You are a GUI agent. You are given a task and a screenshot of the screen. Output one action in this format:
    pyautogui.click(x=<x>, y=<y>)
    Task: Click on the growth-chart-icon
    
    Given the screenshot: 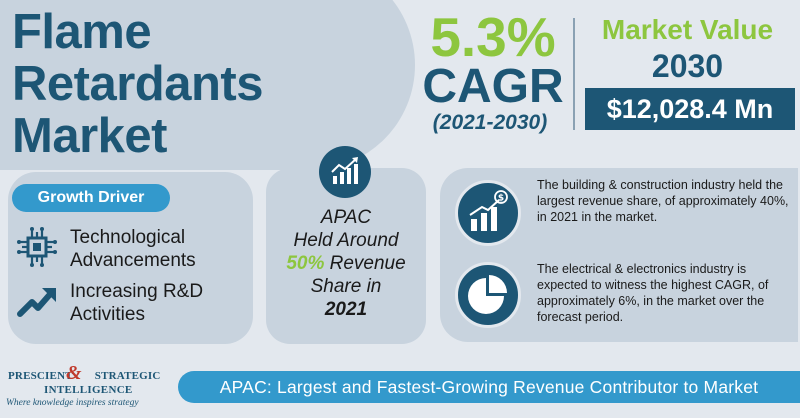 What is the action you would take?
    pyautogui.click(x=345, y=172)
    